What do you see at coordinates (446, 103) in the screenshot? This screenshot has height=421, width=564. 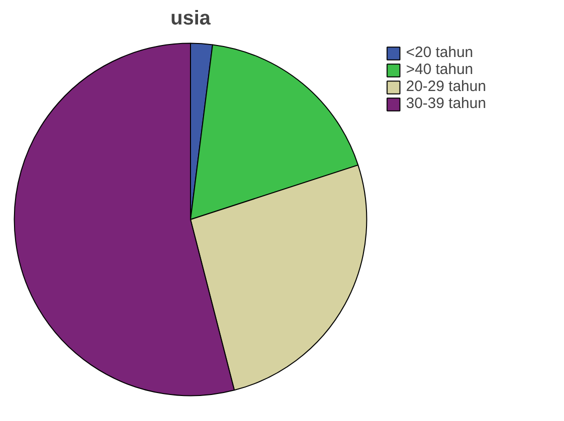 I see `legend-label: 30-39 tahun` at bounding box center [446, 103].